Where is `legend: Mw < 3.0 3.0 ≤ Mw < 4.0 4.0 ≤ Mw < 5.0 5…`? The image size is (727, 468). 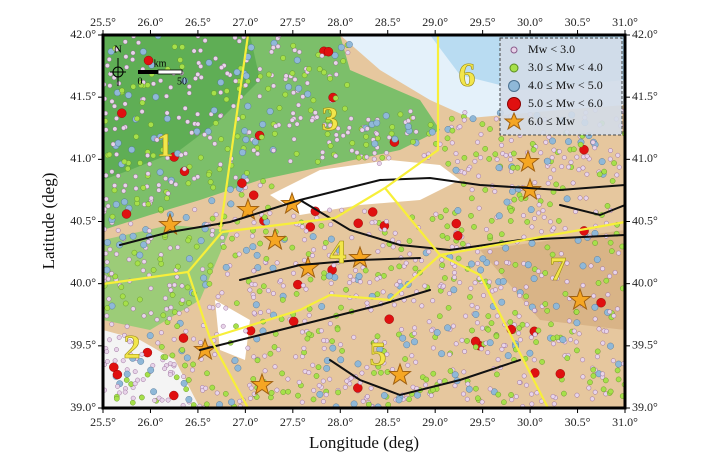
legend: Mw < 3.0 3.0 ≤ Mw < 4.0 4.0 ≤ Mw < 5.0 5… is located at coordinates (561, 86).